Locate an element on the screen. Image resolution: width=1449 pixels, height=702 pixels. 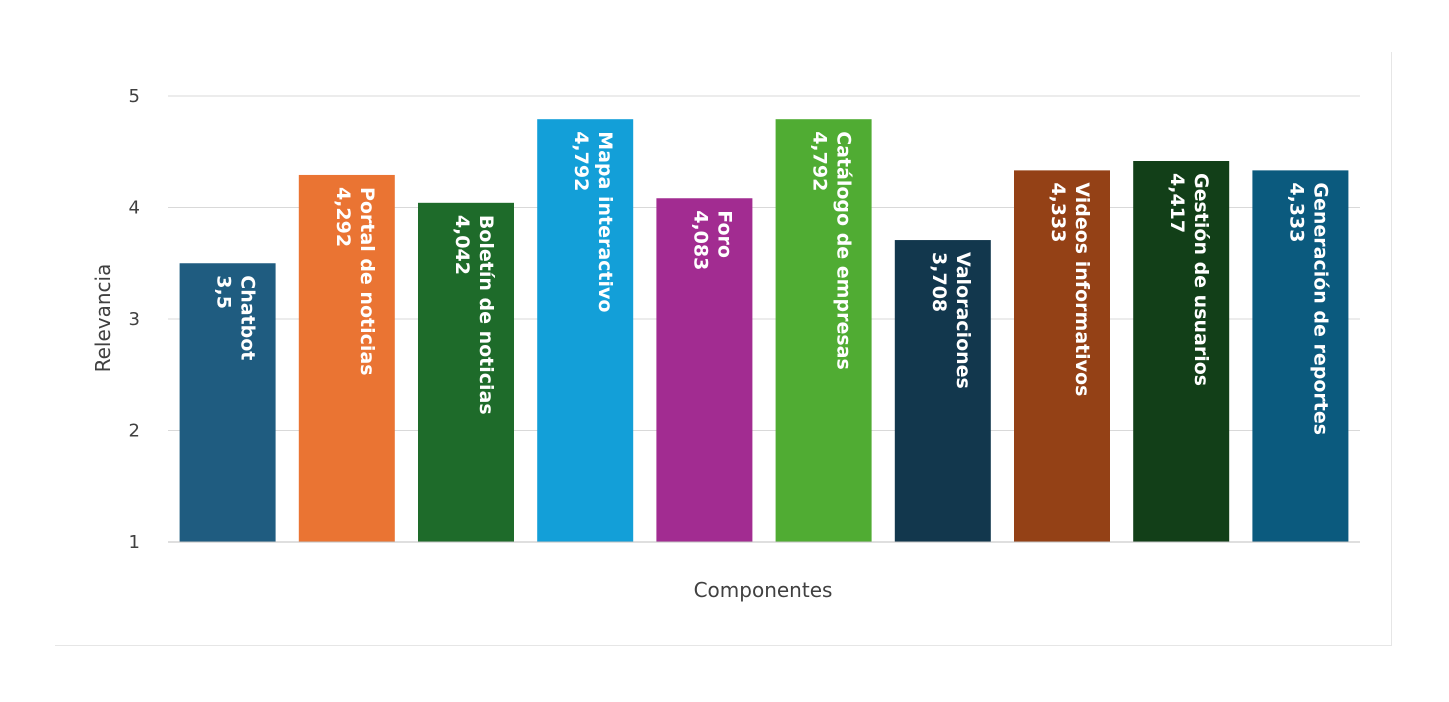
bar-value-label: 4,042 is located at coordinates (462, 245).